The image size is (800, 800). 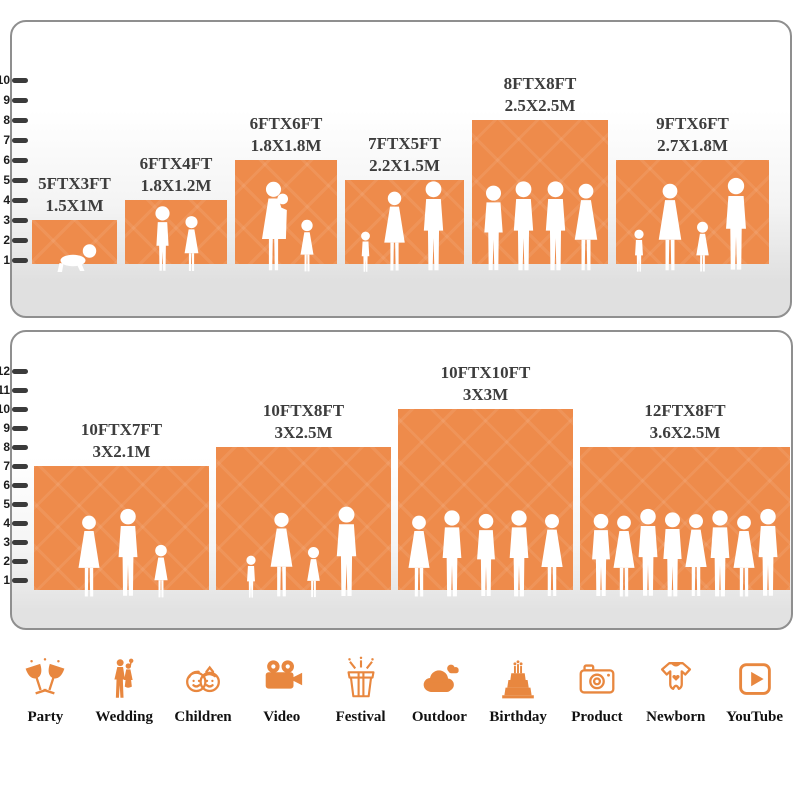 I want to click on bar-size-m: 2.5X2.5M, so click(x=540, y=105).